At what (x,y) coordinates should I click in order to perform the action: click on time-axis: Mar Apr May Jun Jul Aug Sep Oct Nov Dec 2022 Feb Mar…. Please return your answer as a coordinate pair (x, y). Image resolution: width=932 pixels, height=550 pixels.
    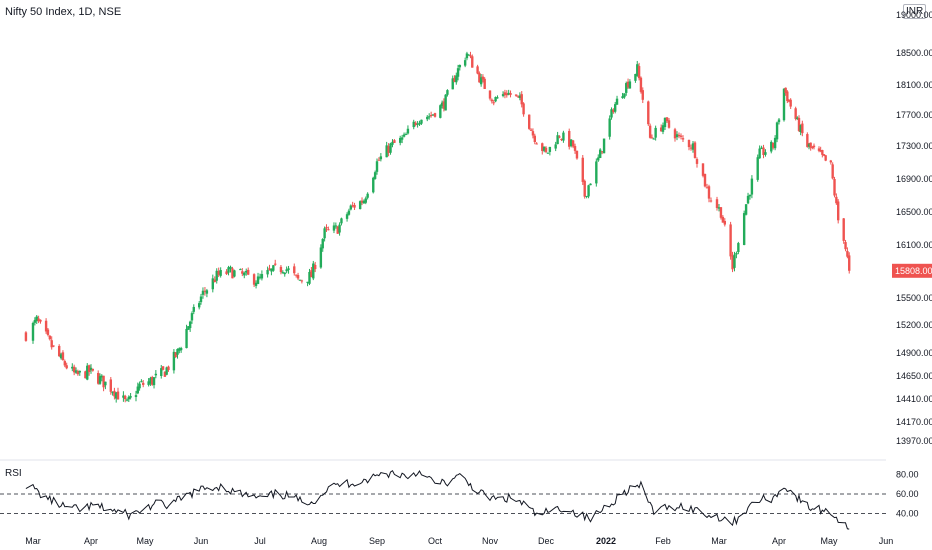
    Looking at the image, I should click on (459, 541).